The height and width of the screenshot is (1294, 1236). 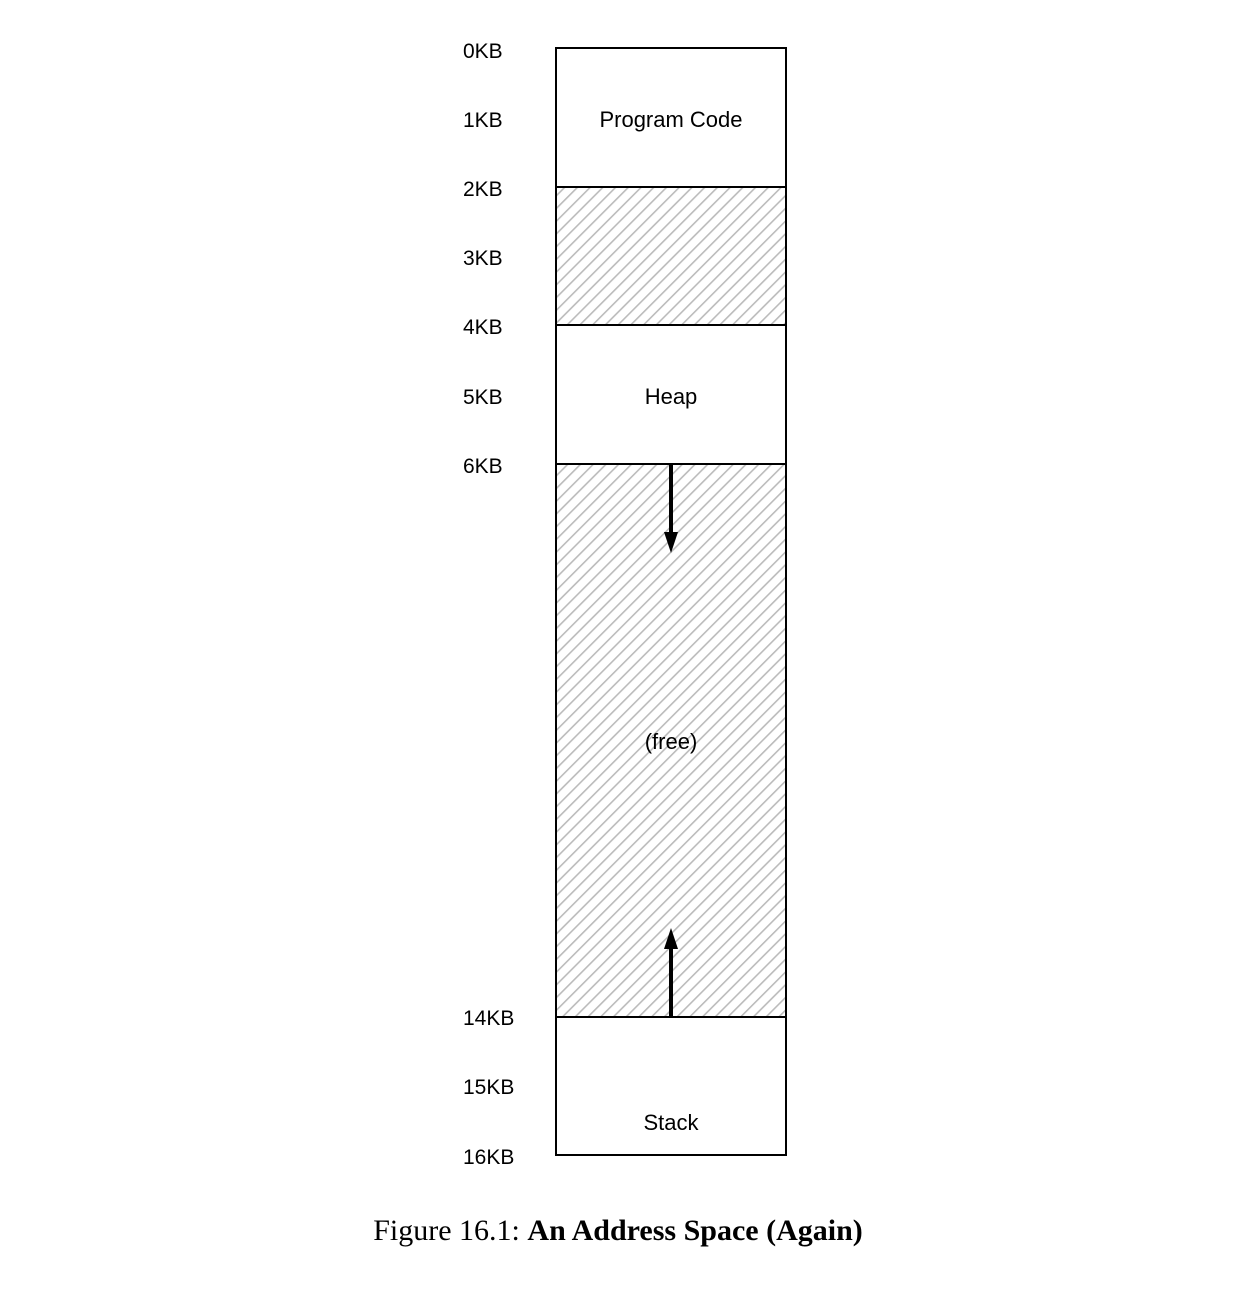 What do you see at coordinates (488, 1157) in the screenshot?
I see `address-label-16kb: 16KB` at bounding box center [488, 1157].